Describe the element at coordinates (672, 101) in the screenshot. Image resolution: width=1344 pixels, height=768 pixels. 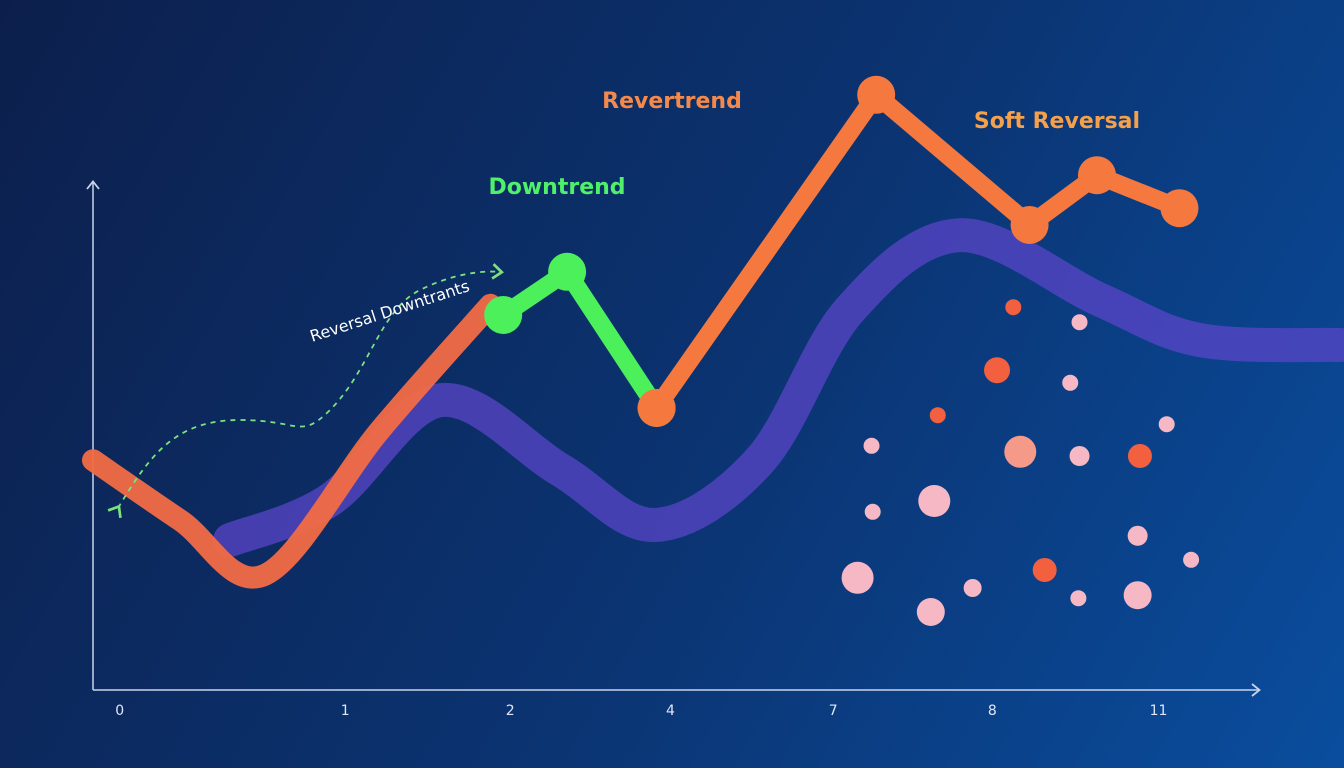
I see `annotation: Revertrend` at that location.